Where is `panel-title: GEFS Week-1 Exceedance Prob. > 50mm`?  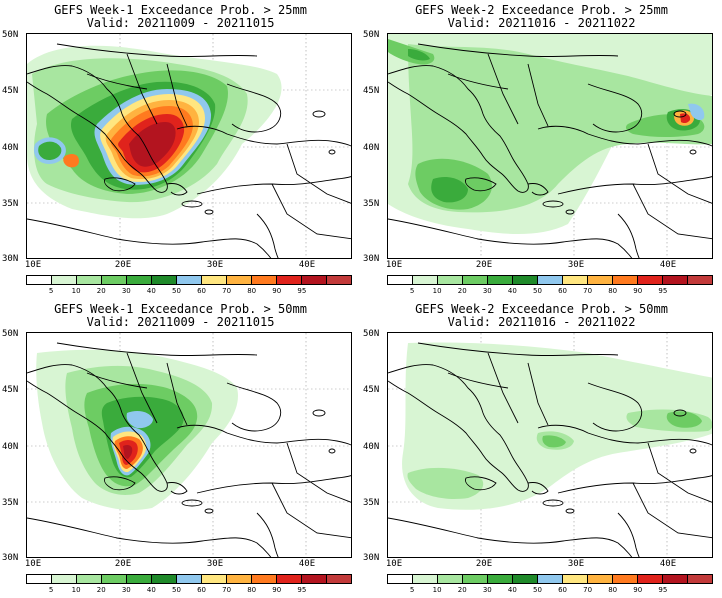 panel-title: GEFS Week-1 Exceedance Prob. > 50mm is located at coordinates (180, 309).